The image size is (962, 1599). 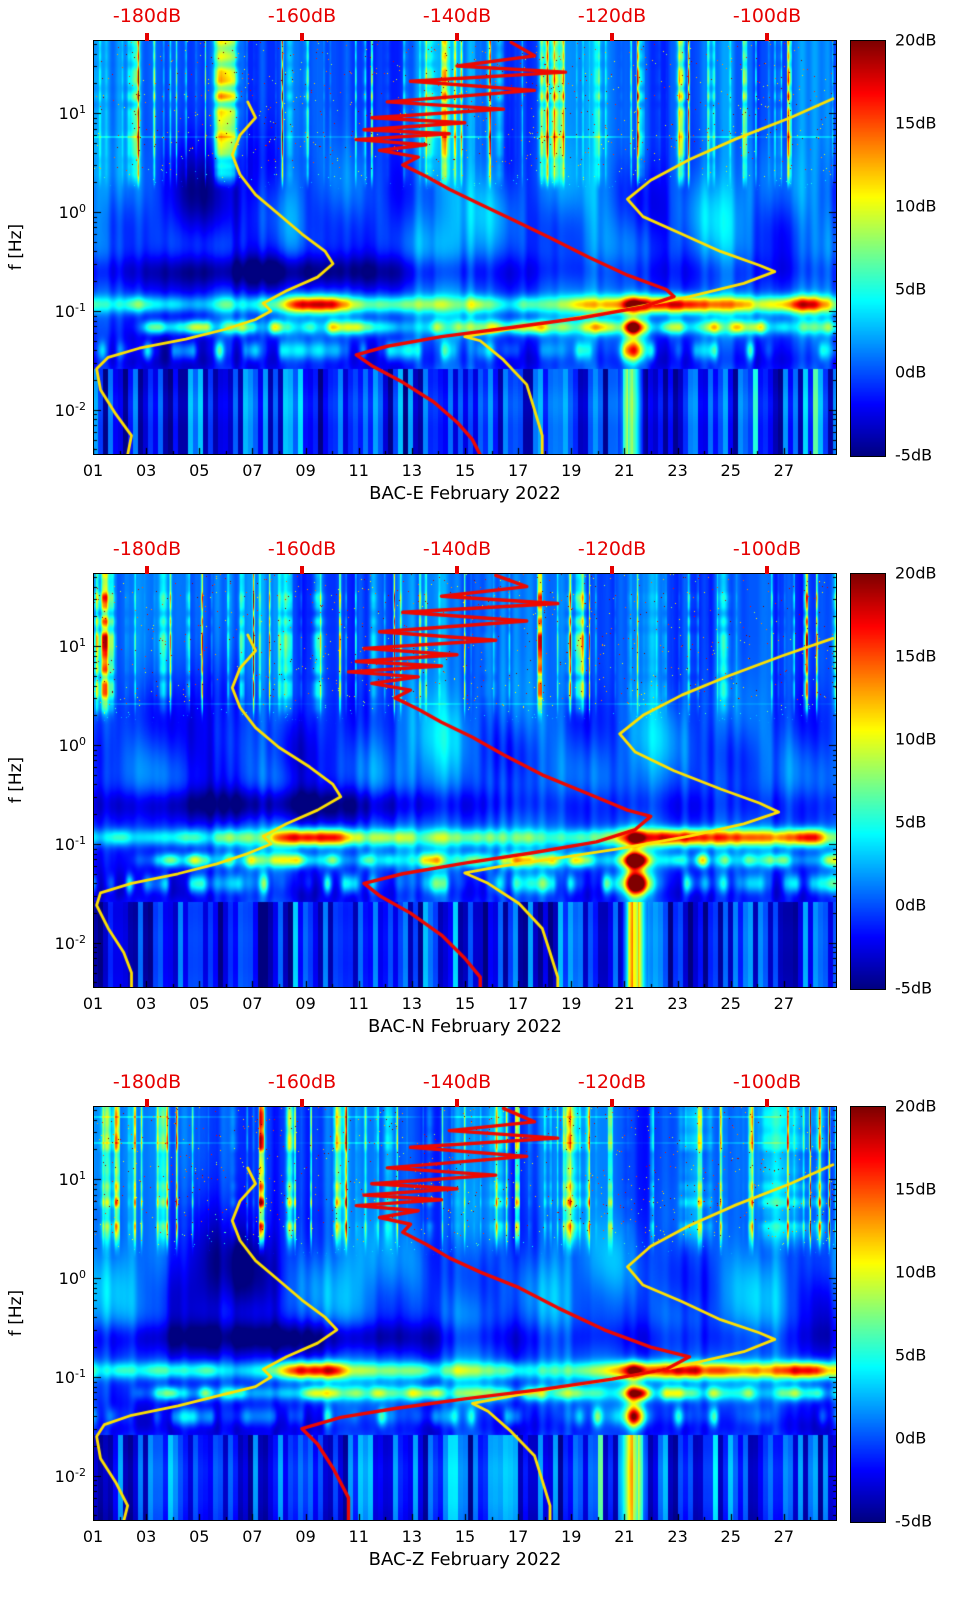 I want to click on x-tick-label: 07, so click(x=252, y=470).